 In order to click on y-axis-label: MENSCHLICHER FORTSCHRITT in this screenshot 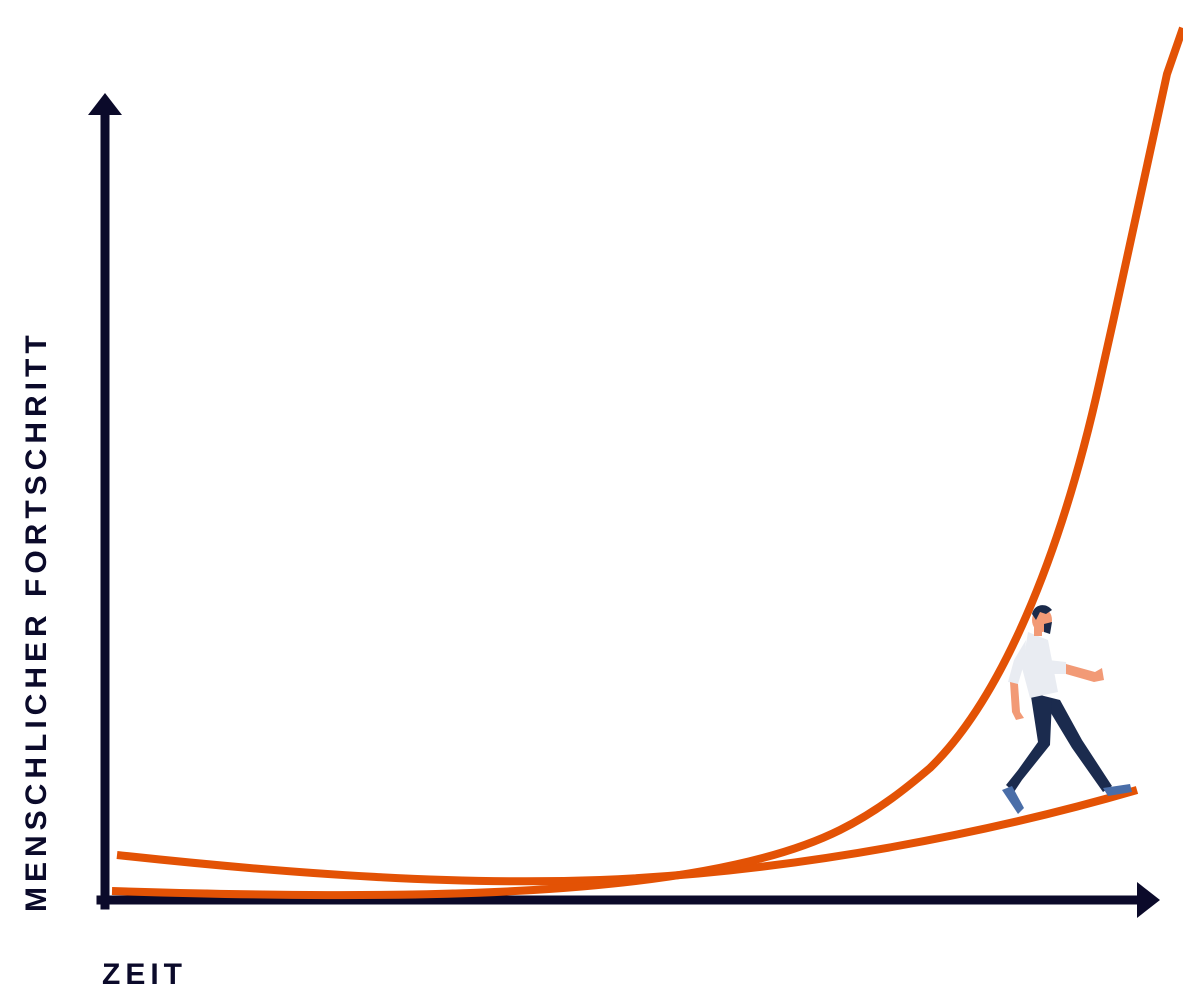, I will do `click(36, 621)`.